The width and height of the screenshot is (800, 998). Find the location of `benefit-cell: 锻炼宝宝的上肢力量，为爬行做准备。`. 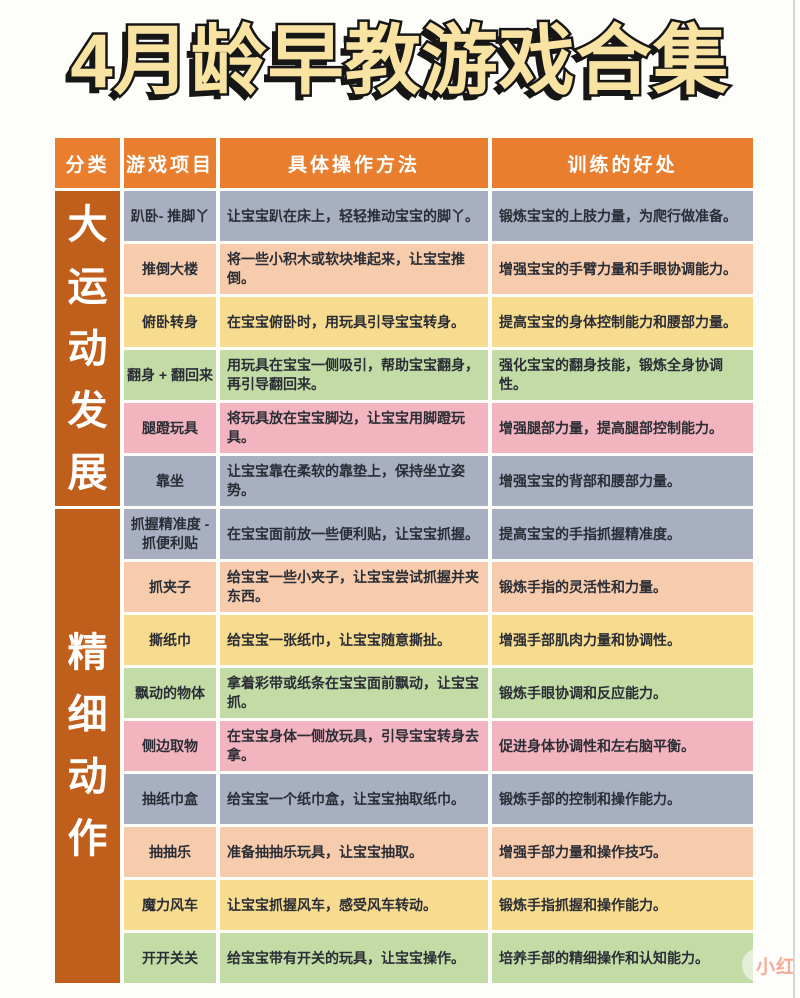

benefit-cell: 锻炼宝宝的上肢力量，为爬行做准备。 is located at coordinates (622, 216).